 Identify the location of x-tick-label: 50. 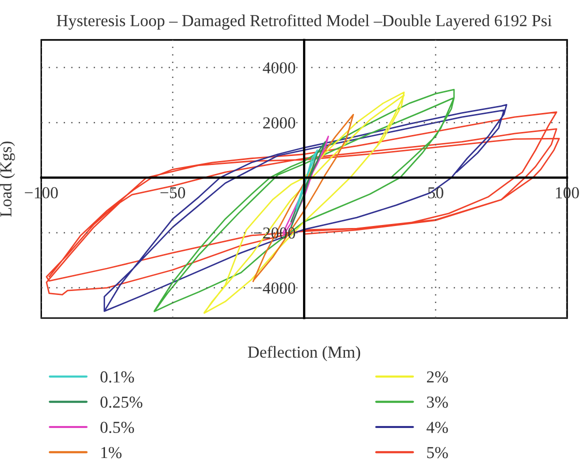
(436, 192).